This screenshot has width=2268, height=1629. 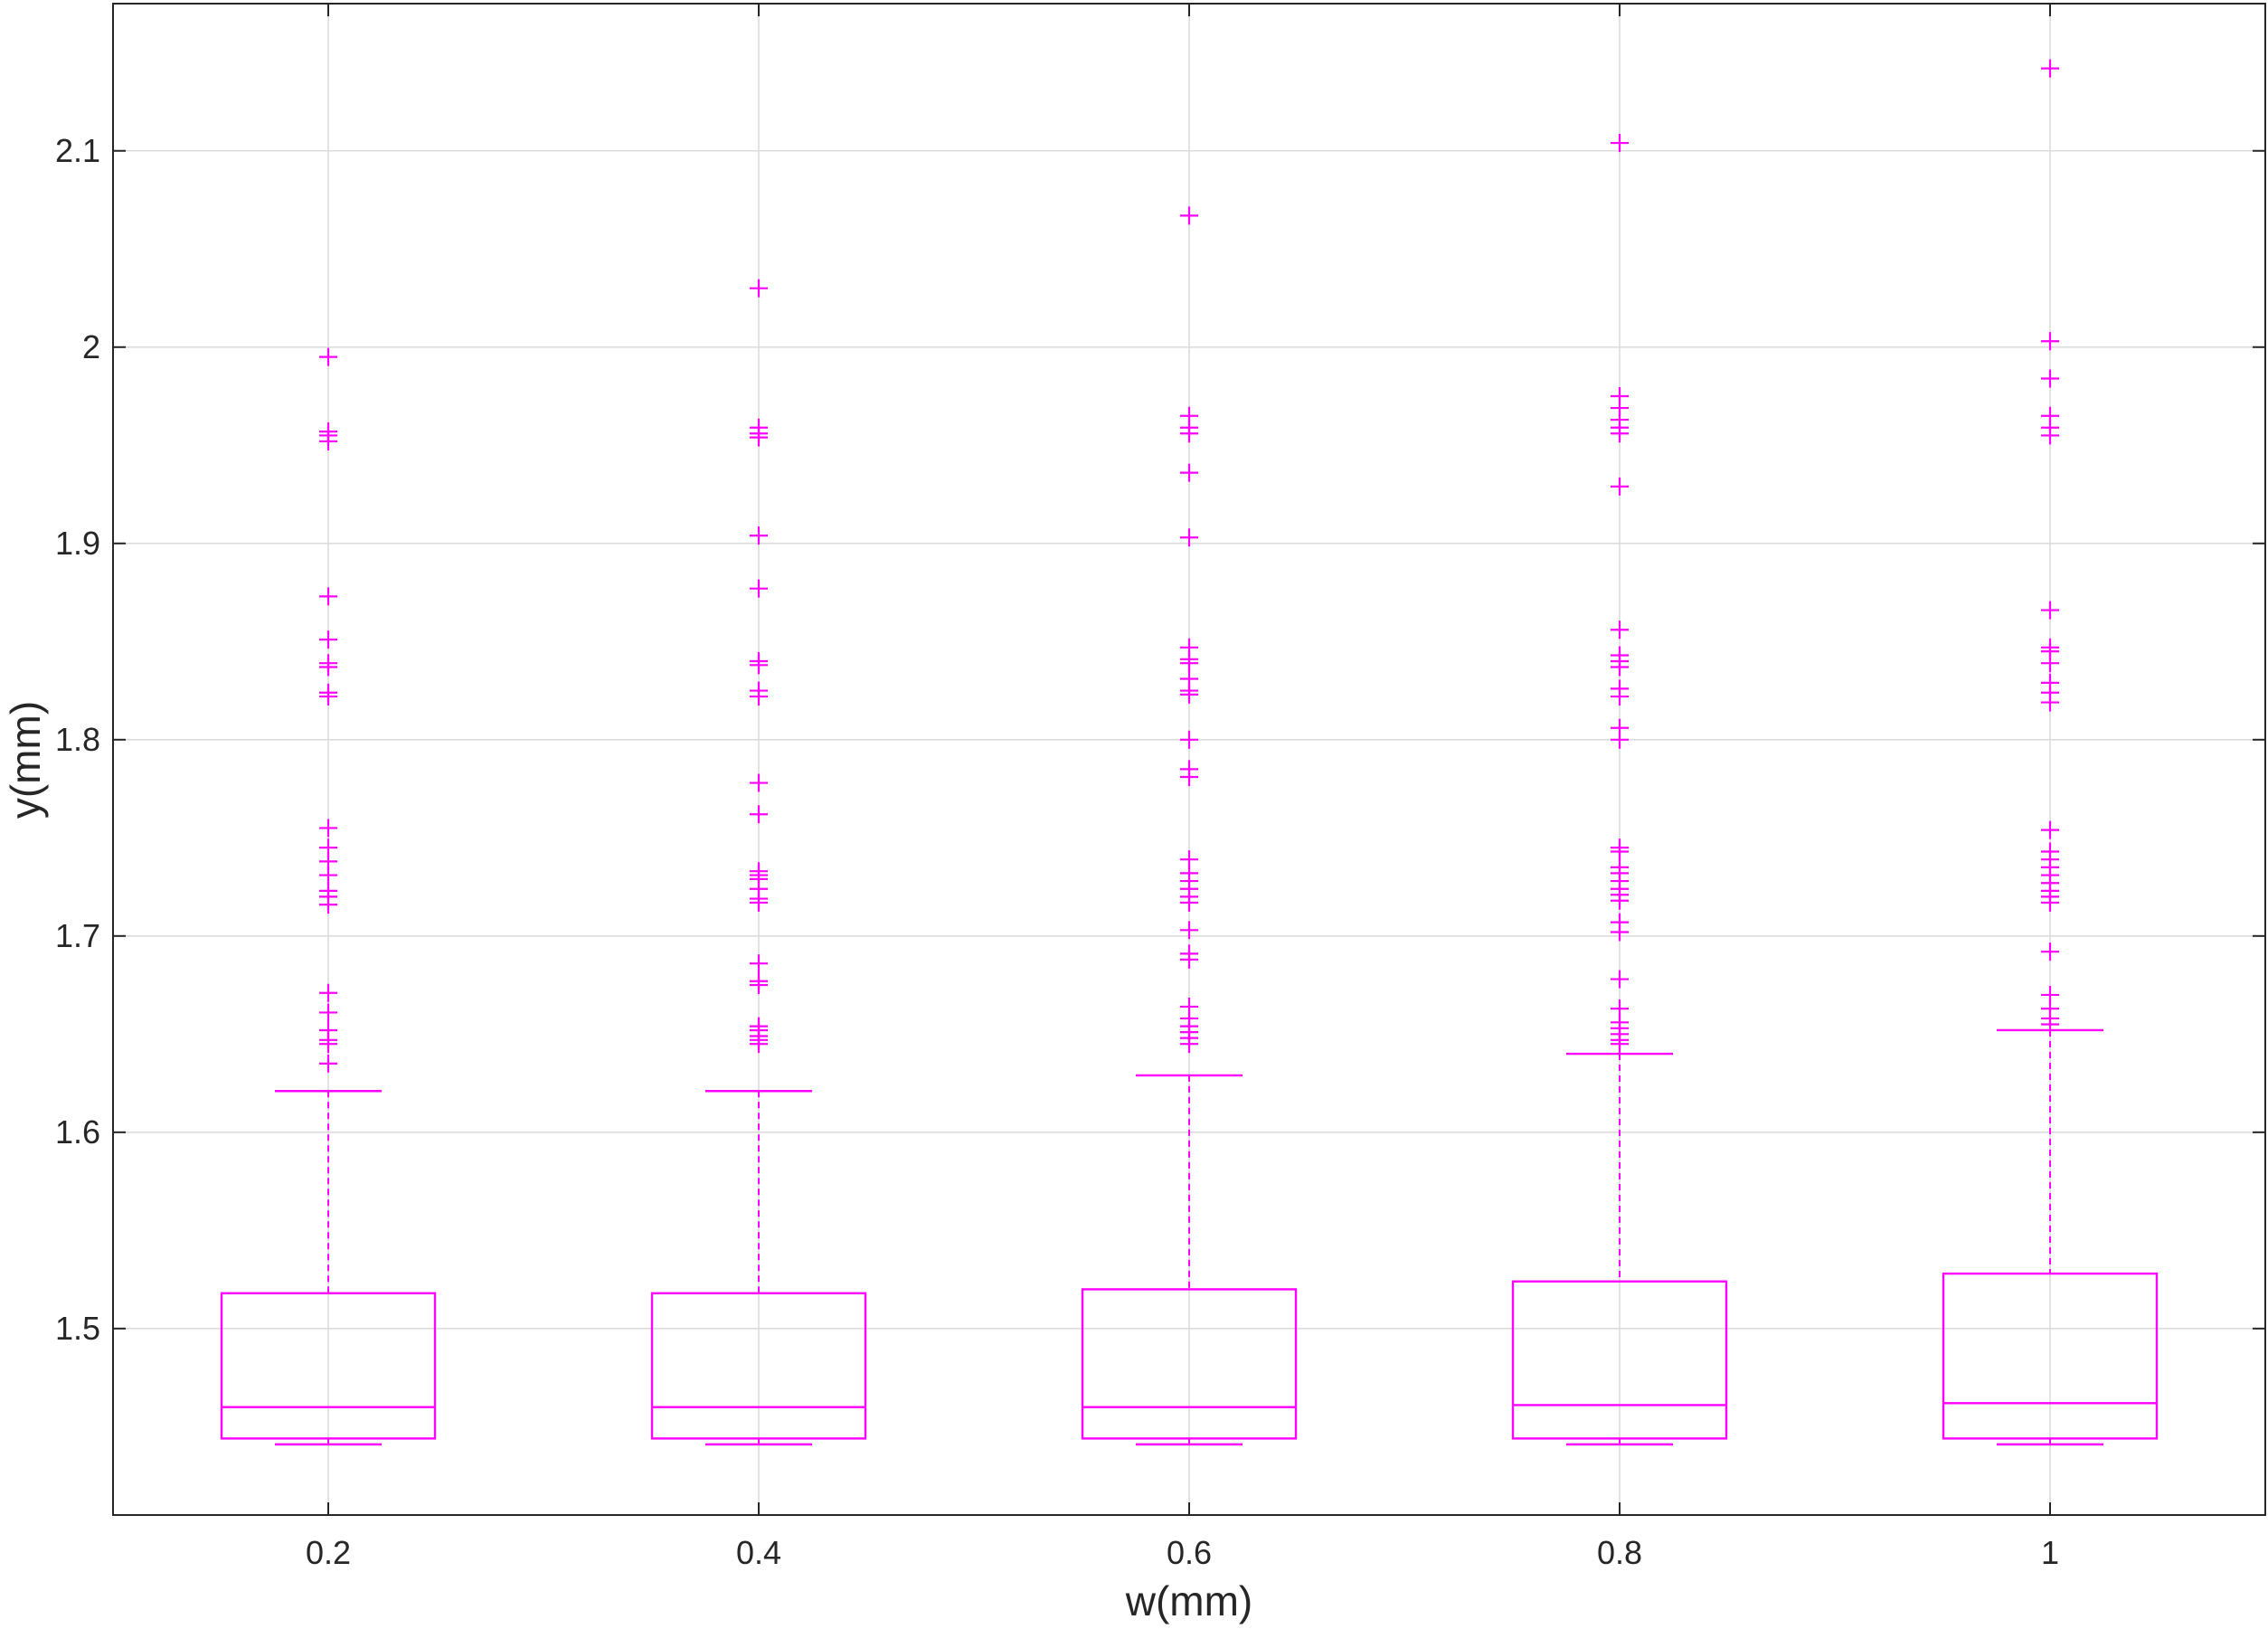 What do you see at coordinates (77, 739) in the screenshot?
I see `y-tick-label: 1.8` at bounding box center [77, 739].